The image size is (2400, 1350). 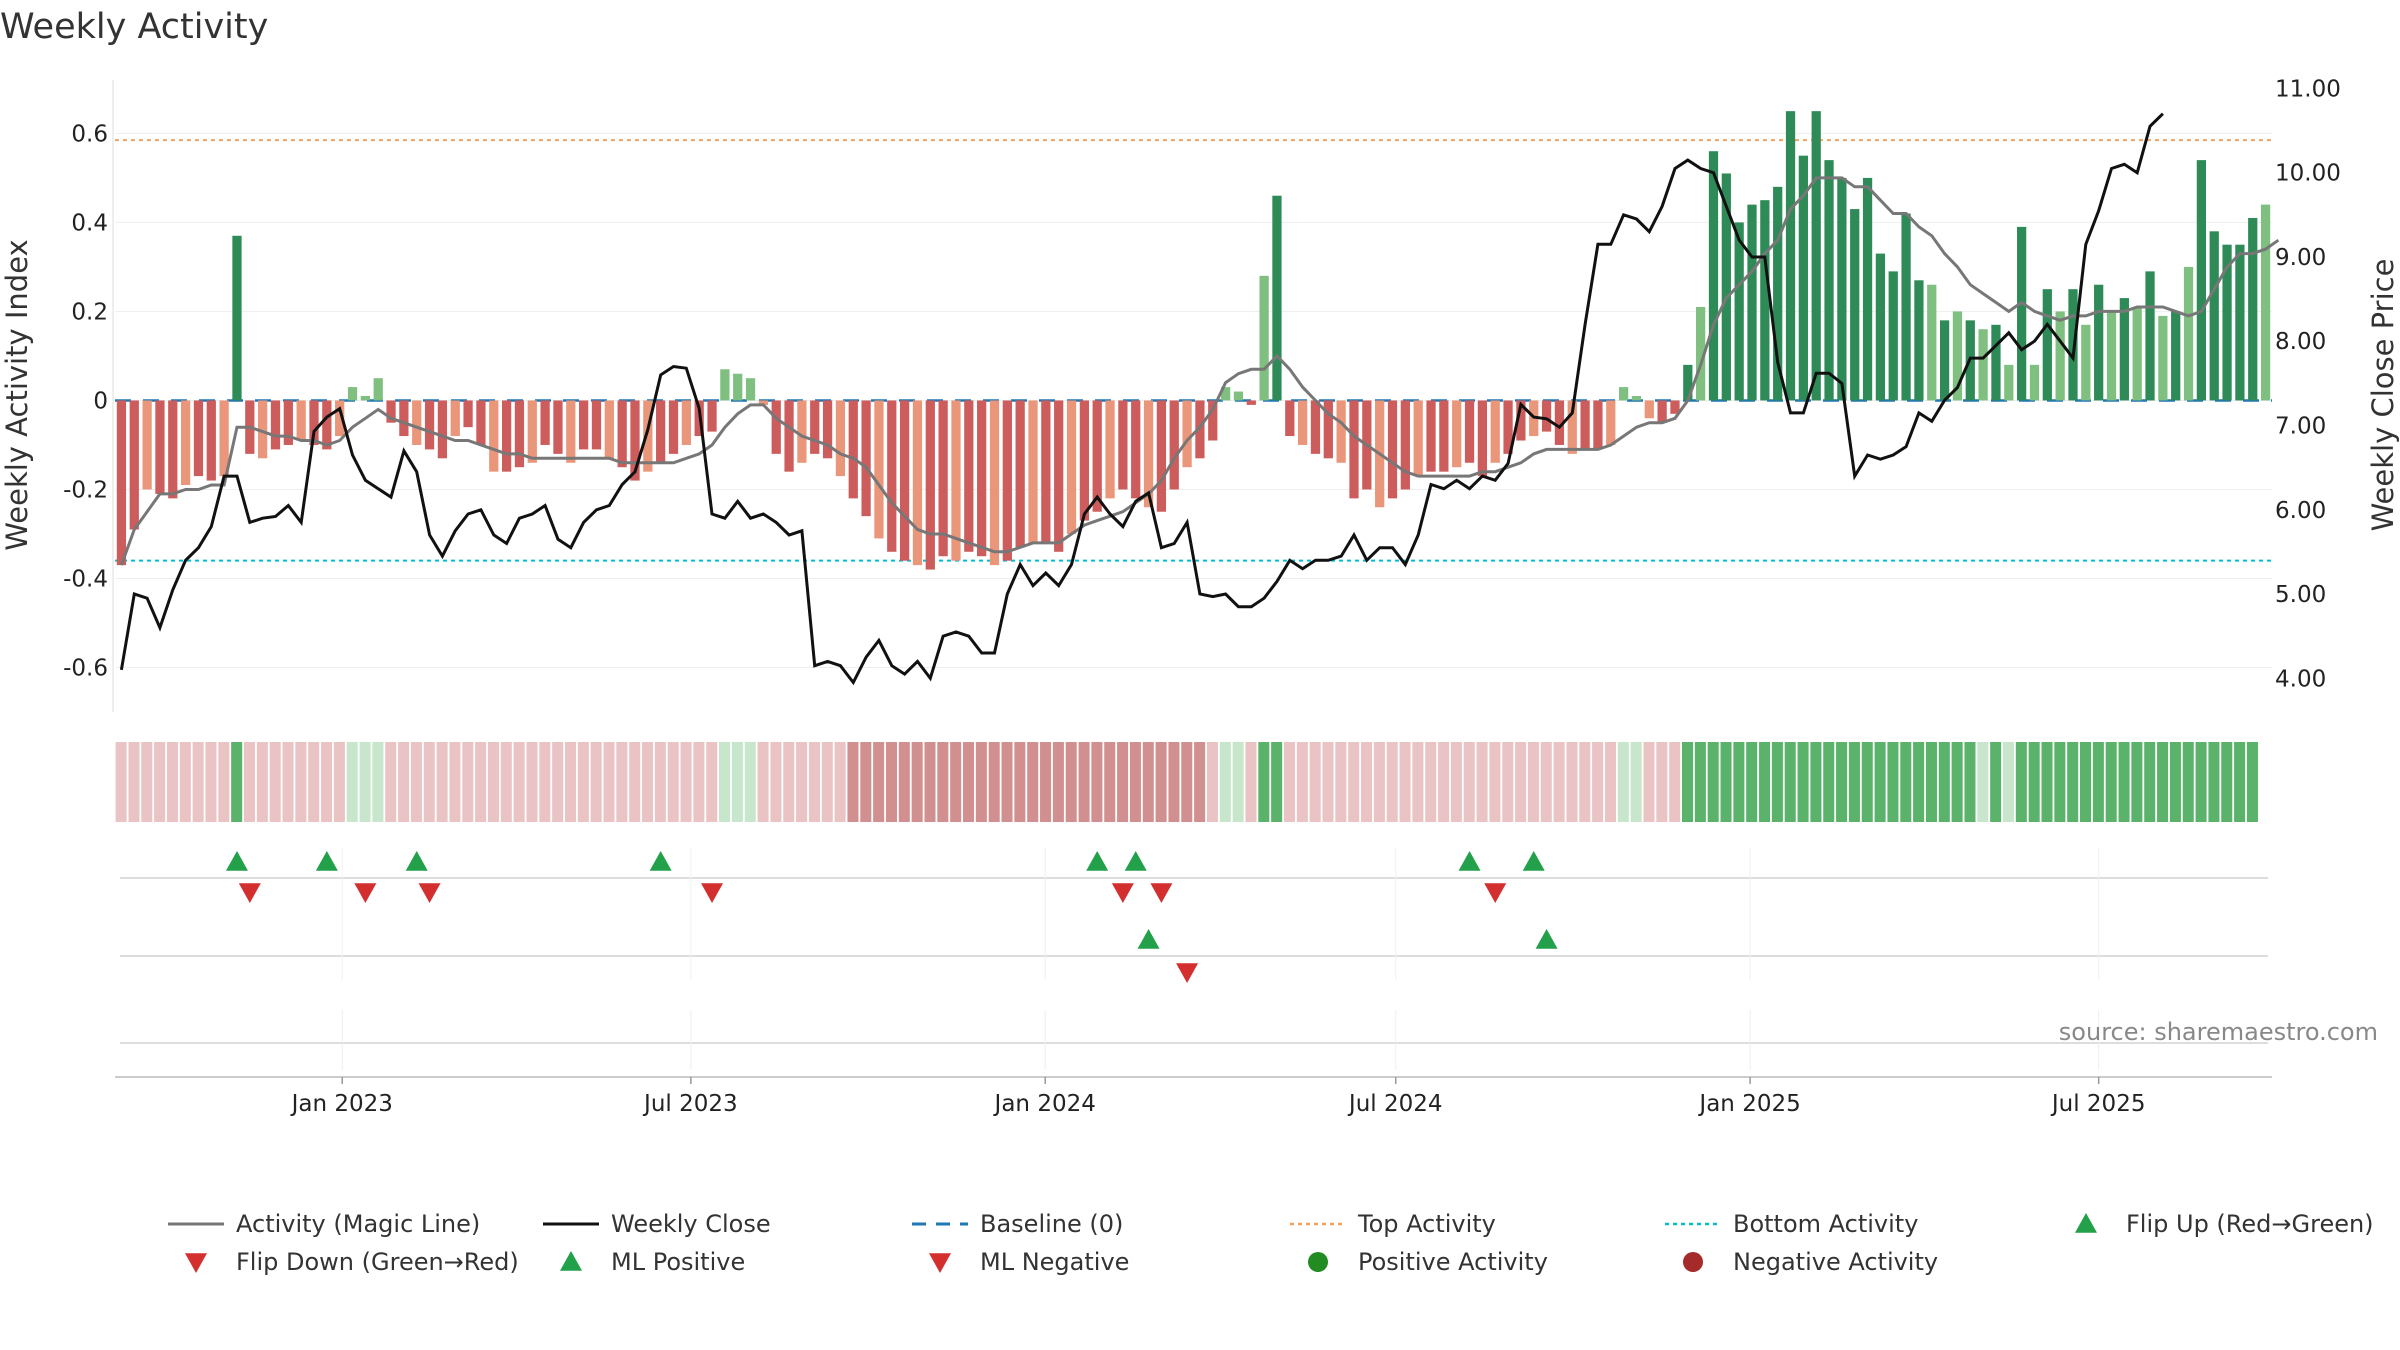 I want to click on legend-swatch, so click(x=2086, y=1223).